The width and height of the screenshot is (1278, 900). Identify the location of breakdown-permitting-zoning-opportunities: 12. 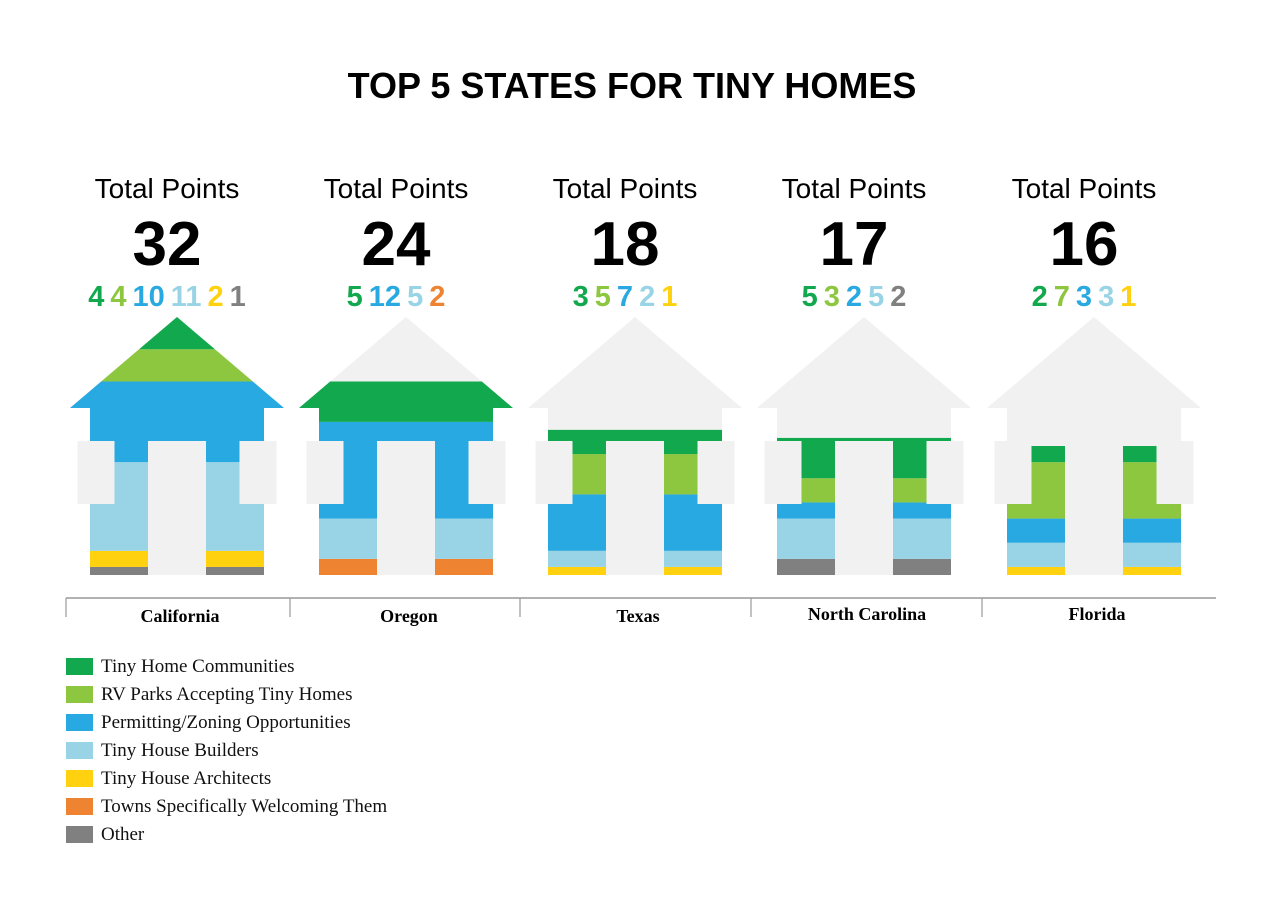
(385, 297).